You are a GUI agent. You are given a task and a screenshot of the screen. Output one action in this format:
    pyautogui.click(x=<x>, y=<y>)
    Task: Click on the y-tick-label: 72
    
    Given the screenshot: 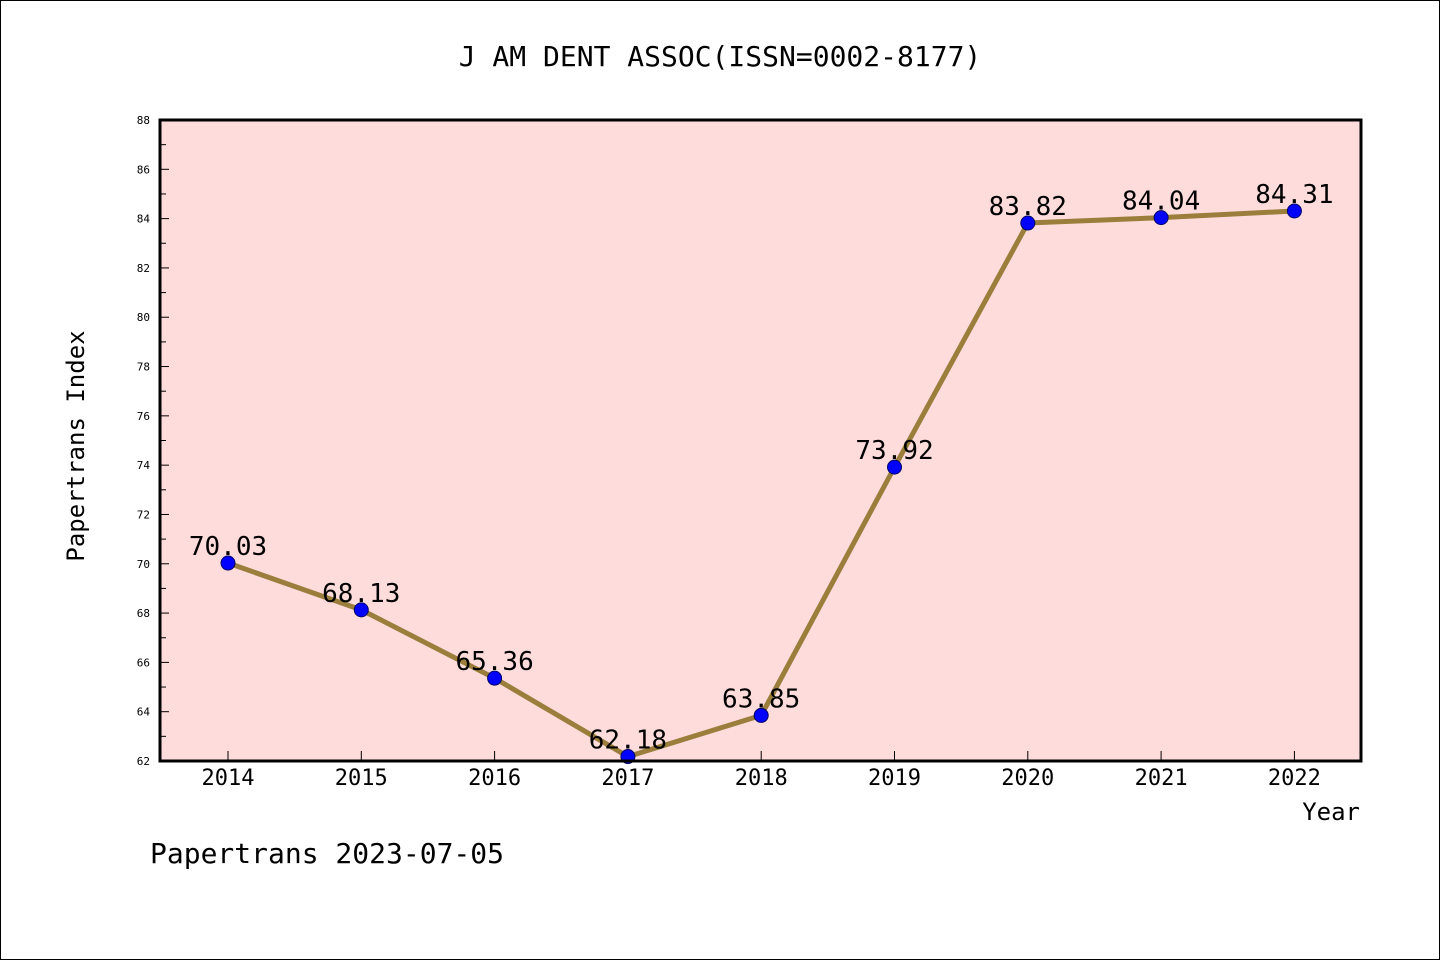 What is the action you would take?
    pyautogui.click(x=143, y=514)
    